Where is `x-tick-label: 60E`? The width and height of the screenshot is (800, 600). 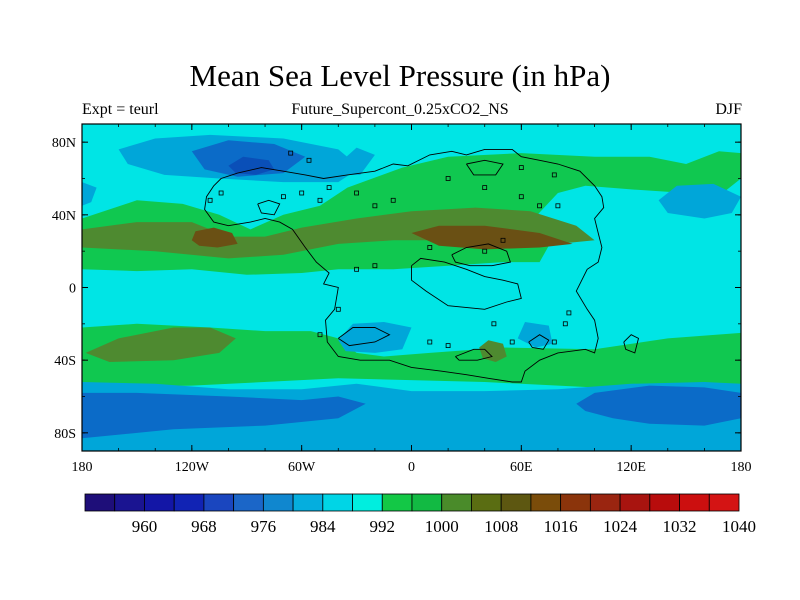 x-tick-label: 60E is located at coordinates (521, 467).